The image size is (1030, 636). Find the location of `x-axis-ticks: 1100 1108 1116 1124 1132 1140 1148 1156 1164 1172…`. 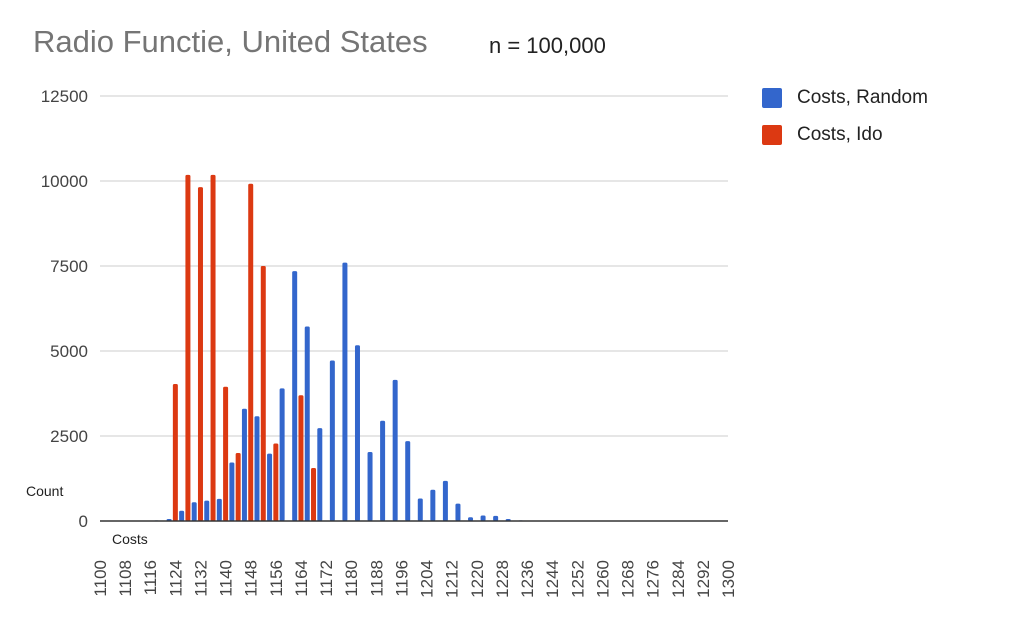

x-axis-ticks: 1100 1108 1116 1124 1132 1140 1148 1156 1164 1172… is located at coordinates (414, 579).